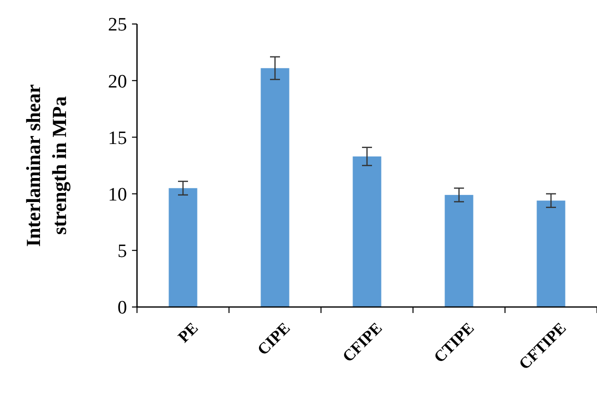 This screenshot has width=597, height=414. Describe the element at coordinates (117, 138) in the screenshot. I see `y-tick-label: 15` at that location.